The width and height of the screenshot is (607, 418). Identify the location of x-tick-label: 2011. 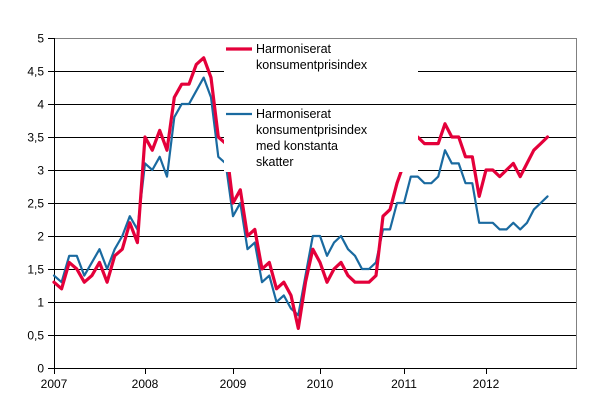
(404, 384).